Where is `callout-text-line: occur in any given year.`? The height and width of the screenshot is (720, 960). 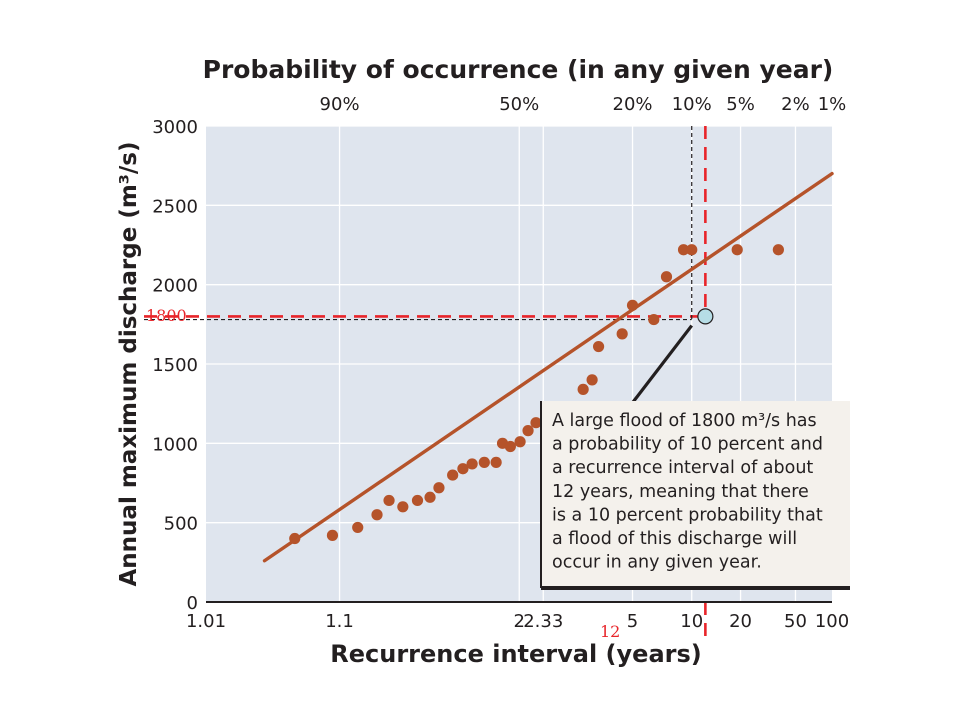
callout-text-line: occur in any given year. is located at coordinates (657, 563).